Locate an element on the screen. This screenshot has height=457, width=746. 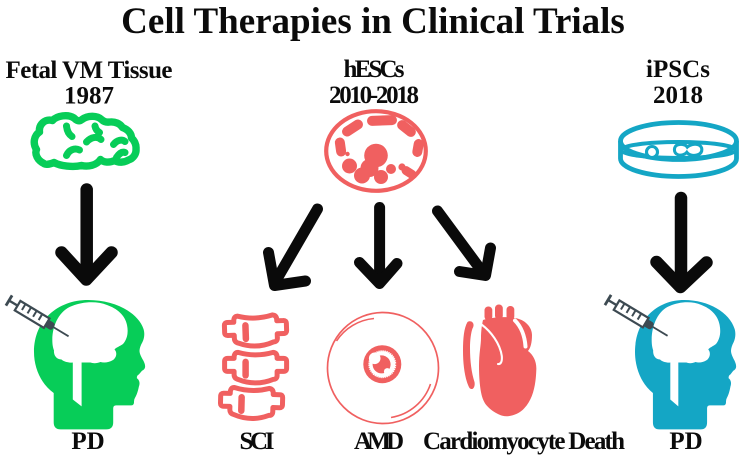
svg-text: Cardiomyocyte Death is located at coordinates (524, 441).